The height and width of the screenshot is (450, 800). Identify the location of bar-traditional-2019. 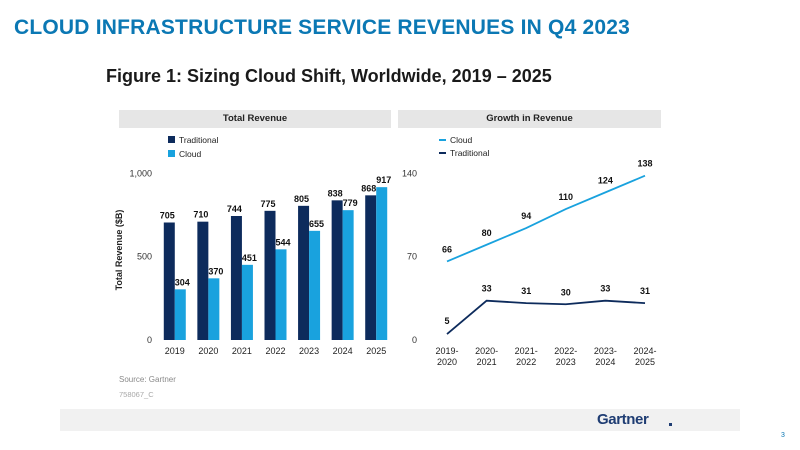
(169, 281).